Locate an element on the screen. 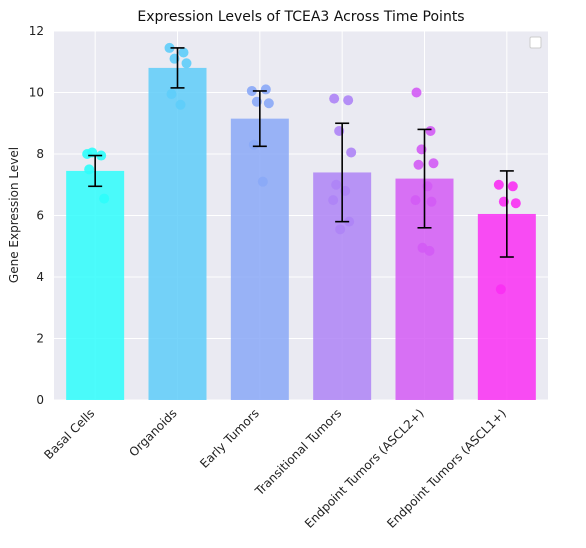  y-tick-label: 4 is located at coordinates (40, 277).